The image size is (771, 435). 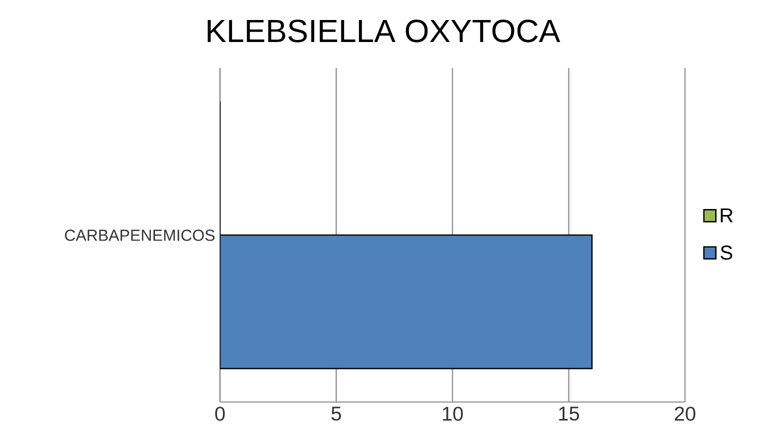 What do you see at coordinates (336, 413) in the screenshot?
I see `x-tick-label: 5` at bounding box center [336, 413].